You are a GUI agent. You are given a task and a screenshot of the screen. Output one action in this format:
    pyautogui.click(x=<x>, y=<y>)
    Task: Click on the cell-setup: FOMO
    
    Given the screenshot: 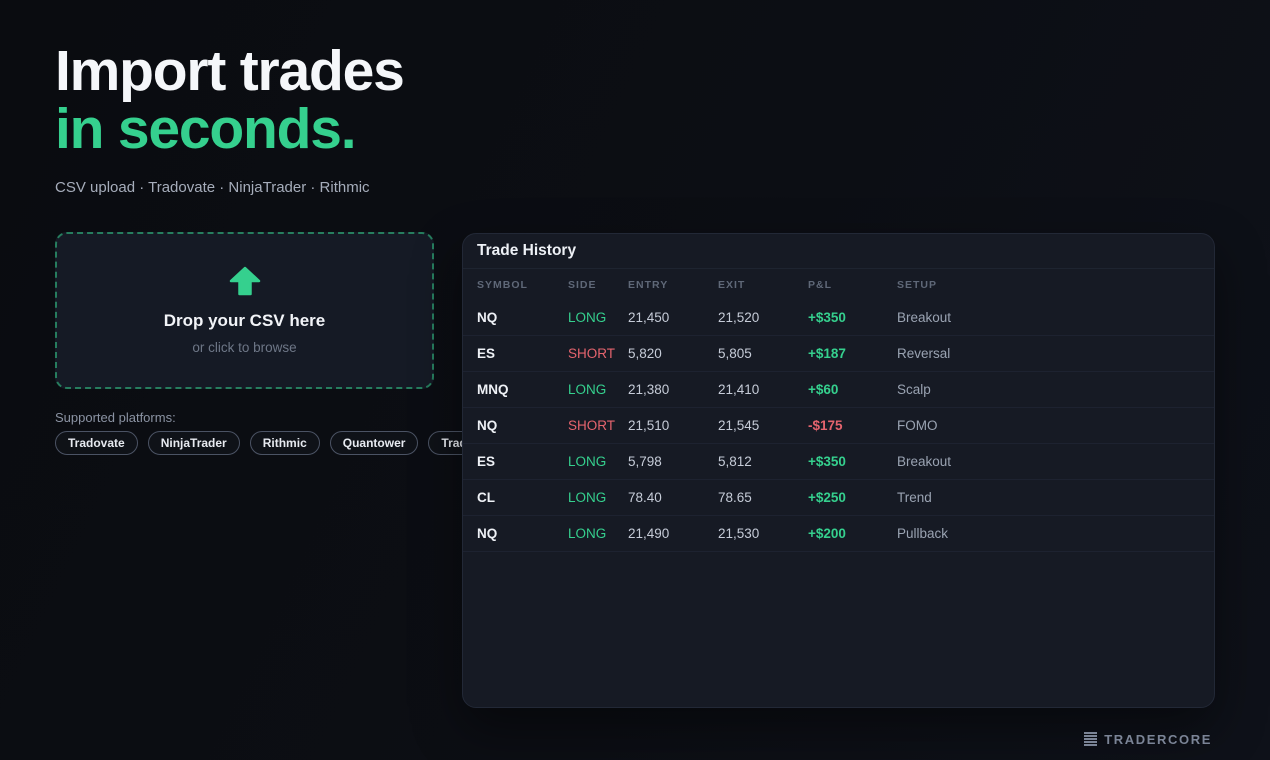 What is the action you would take?
    pyautogui.click(x=917, y=425)
    